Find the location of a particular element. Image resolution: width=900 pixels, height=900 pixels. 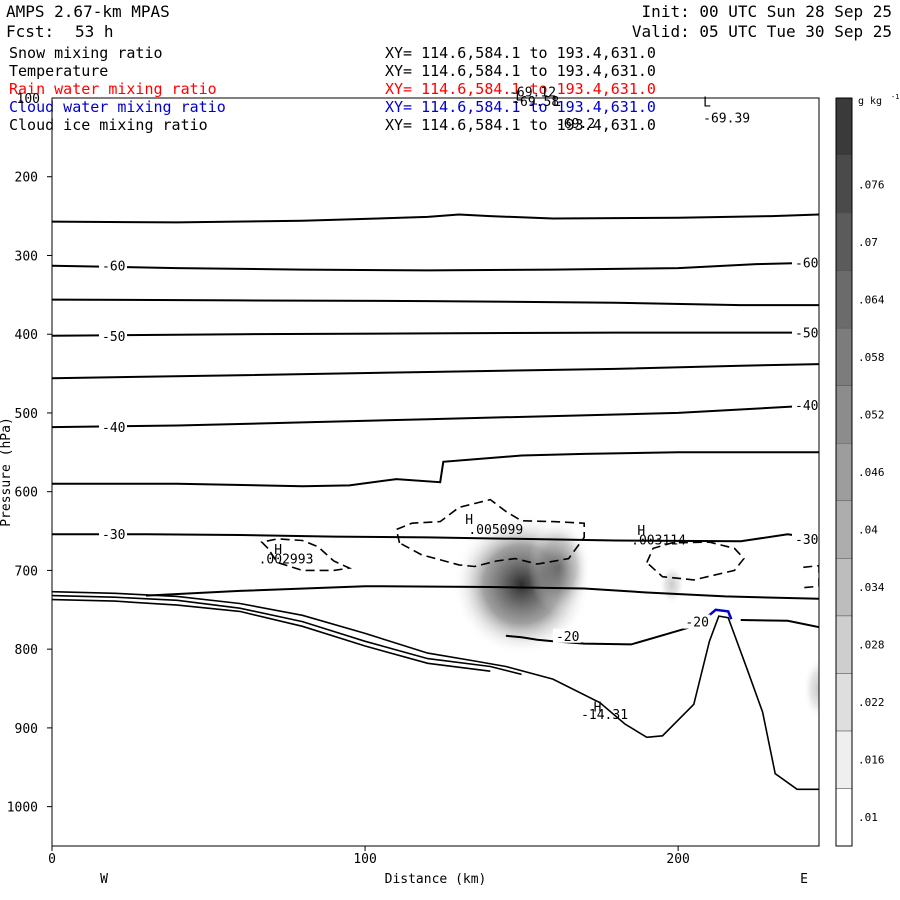

colorbar-tick-label: .028 is located at coordinates (871, 645).